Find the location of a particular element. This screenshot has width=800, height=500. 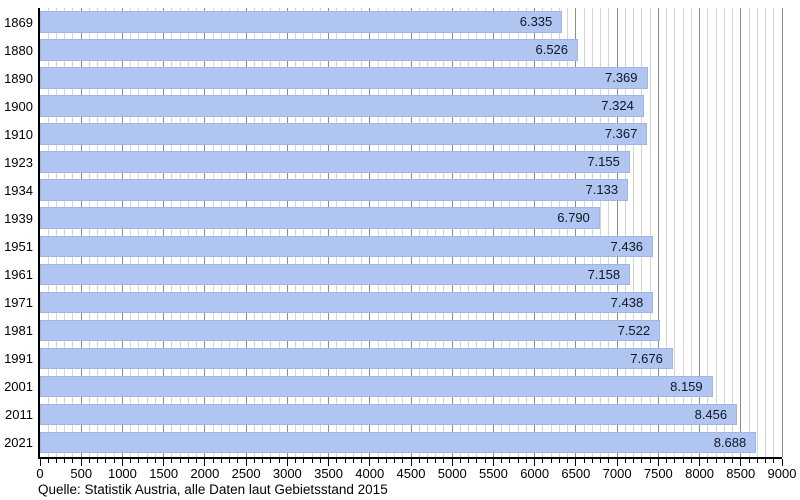

value-label: 6.335 is located at coordinates (536, 21).